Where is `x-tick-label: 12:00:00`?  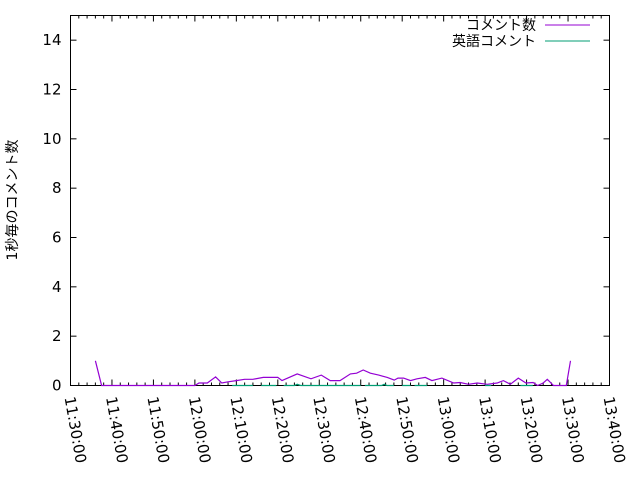 x-tick-label: 12:00:00 is located at coordinates (199, 429).